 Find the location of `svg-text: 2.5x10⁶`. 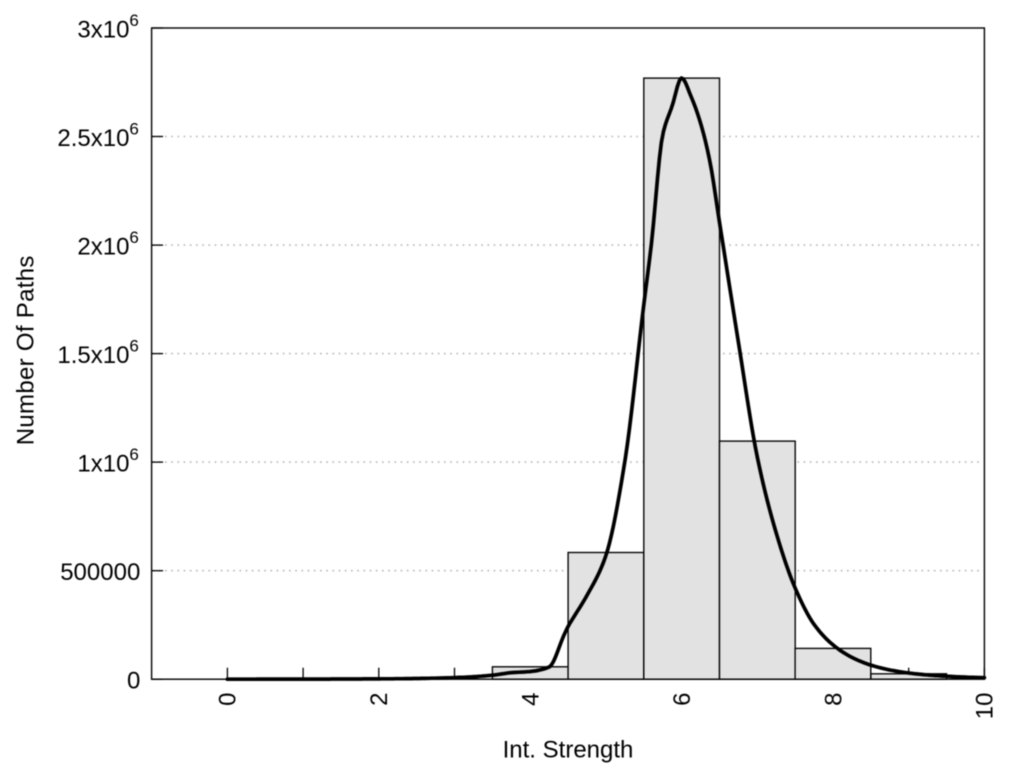

svg-text: 2.5x10⁶ is located at coordinates (98, 135).